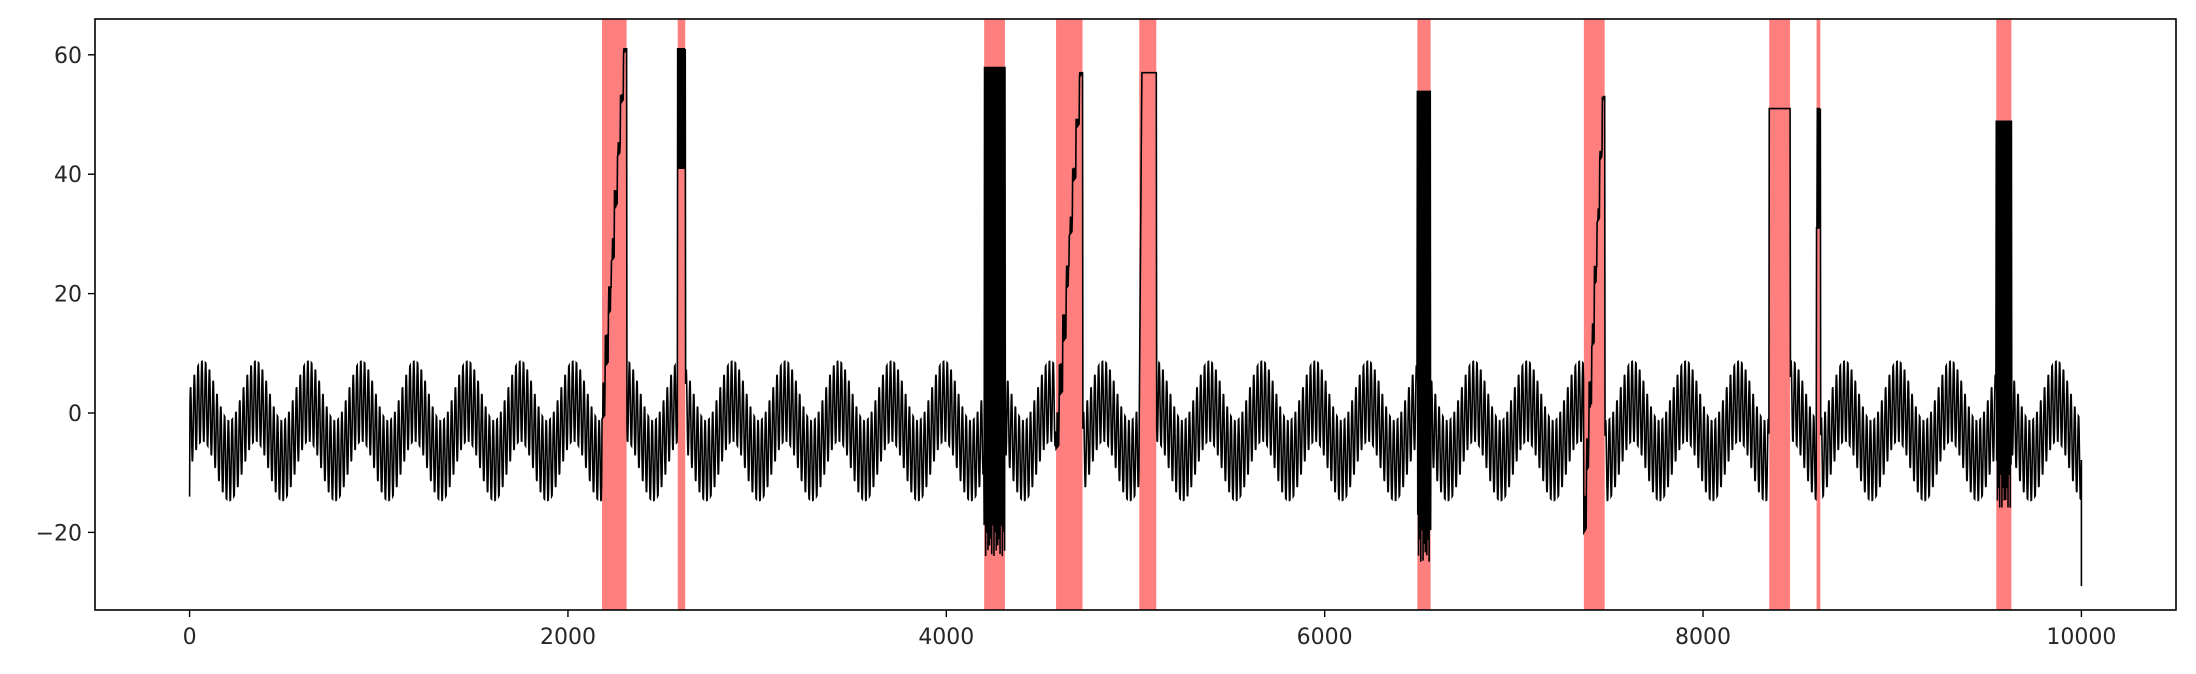 The height and width of the screenshot is (674, 2196). What do you see at coordinates (1325, 637) in the screenshot?
I see `x-tick-label: 6000` at bounding box center [1325, 637].